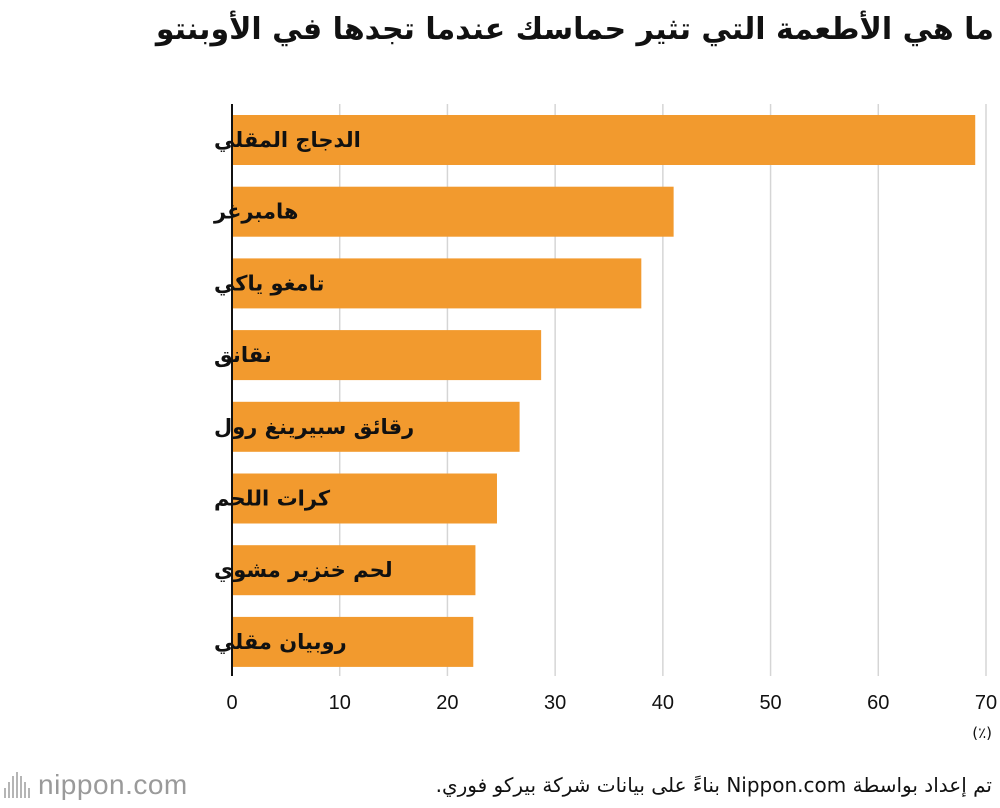 This screenshot has width=1000, height=808. I want to click on category-label-6: كرات اللحم, so click(272, 499).